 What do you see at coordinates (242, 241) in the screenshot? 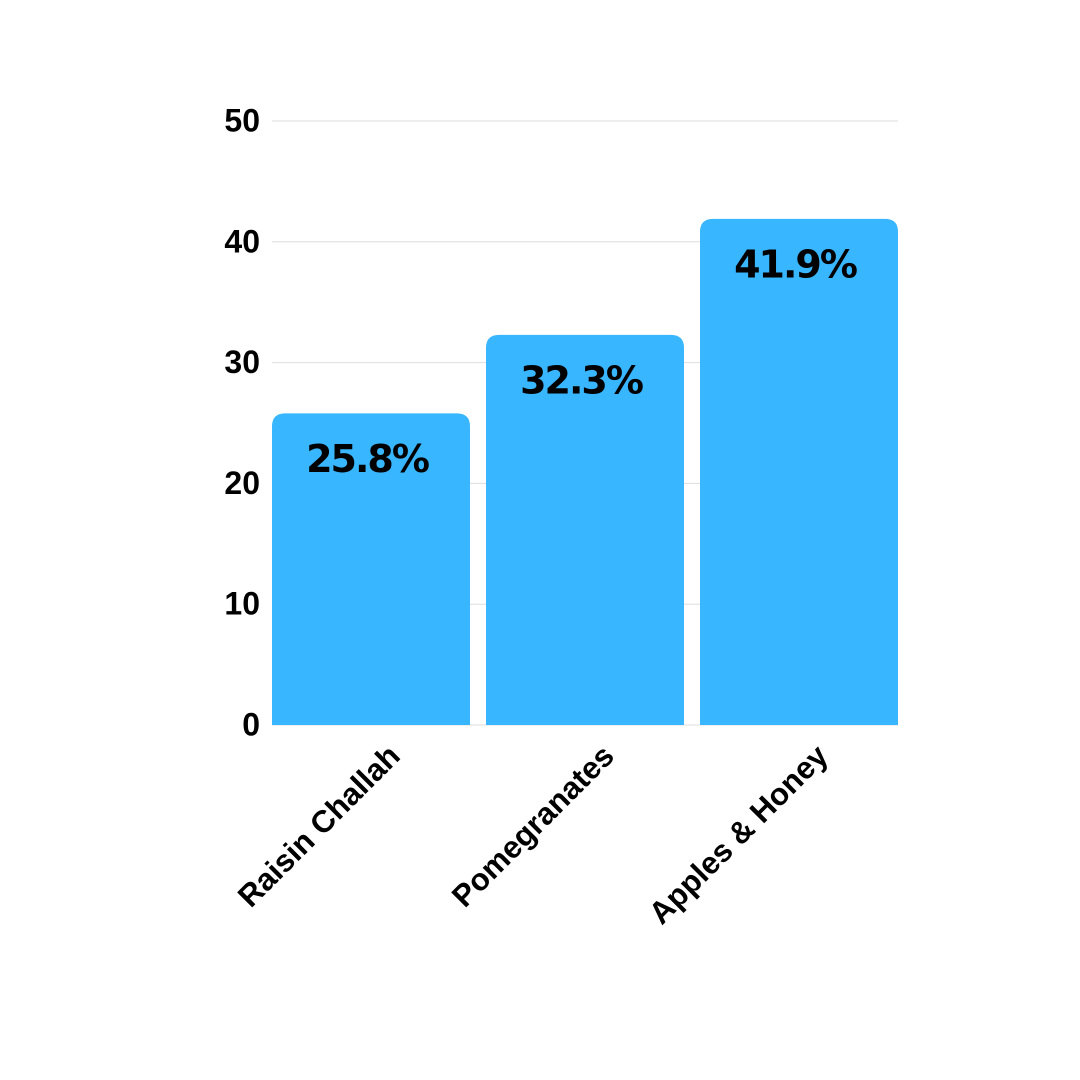
I see `y-tick-label: 40` at bounding box center [242, 241].